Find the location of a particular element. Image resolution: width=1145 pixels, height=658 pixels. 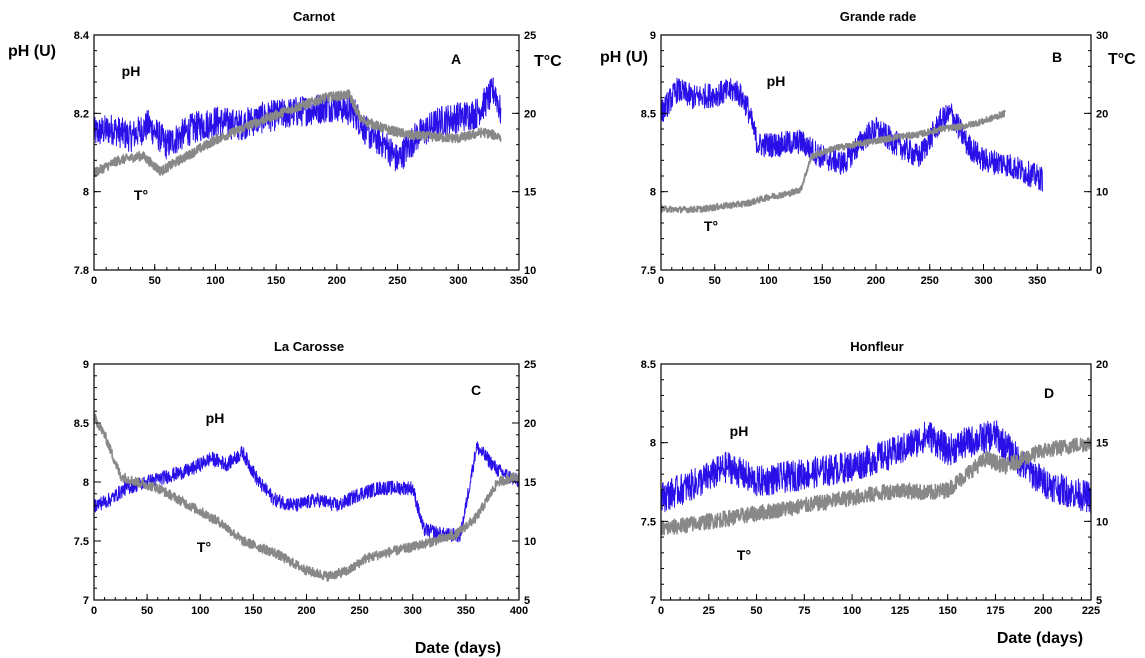

panel-letter: B is located at coordinates (1057, 57).